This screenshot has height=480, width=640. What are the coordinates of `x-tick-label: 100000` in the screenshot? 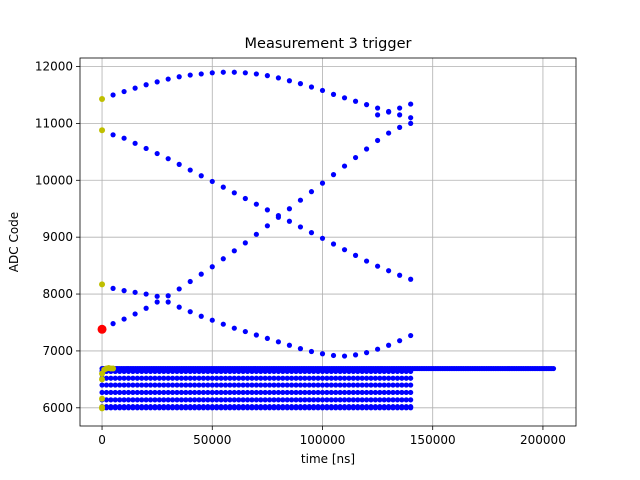 It's located at (323, 440).